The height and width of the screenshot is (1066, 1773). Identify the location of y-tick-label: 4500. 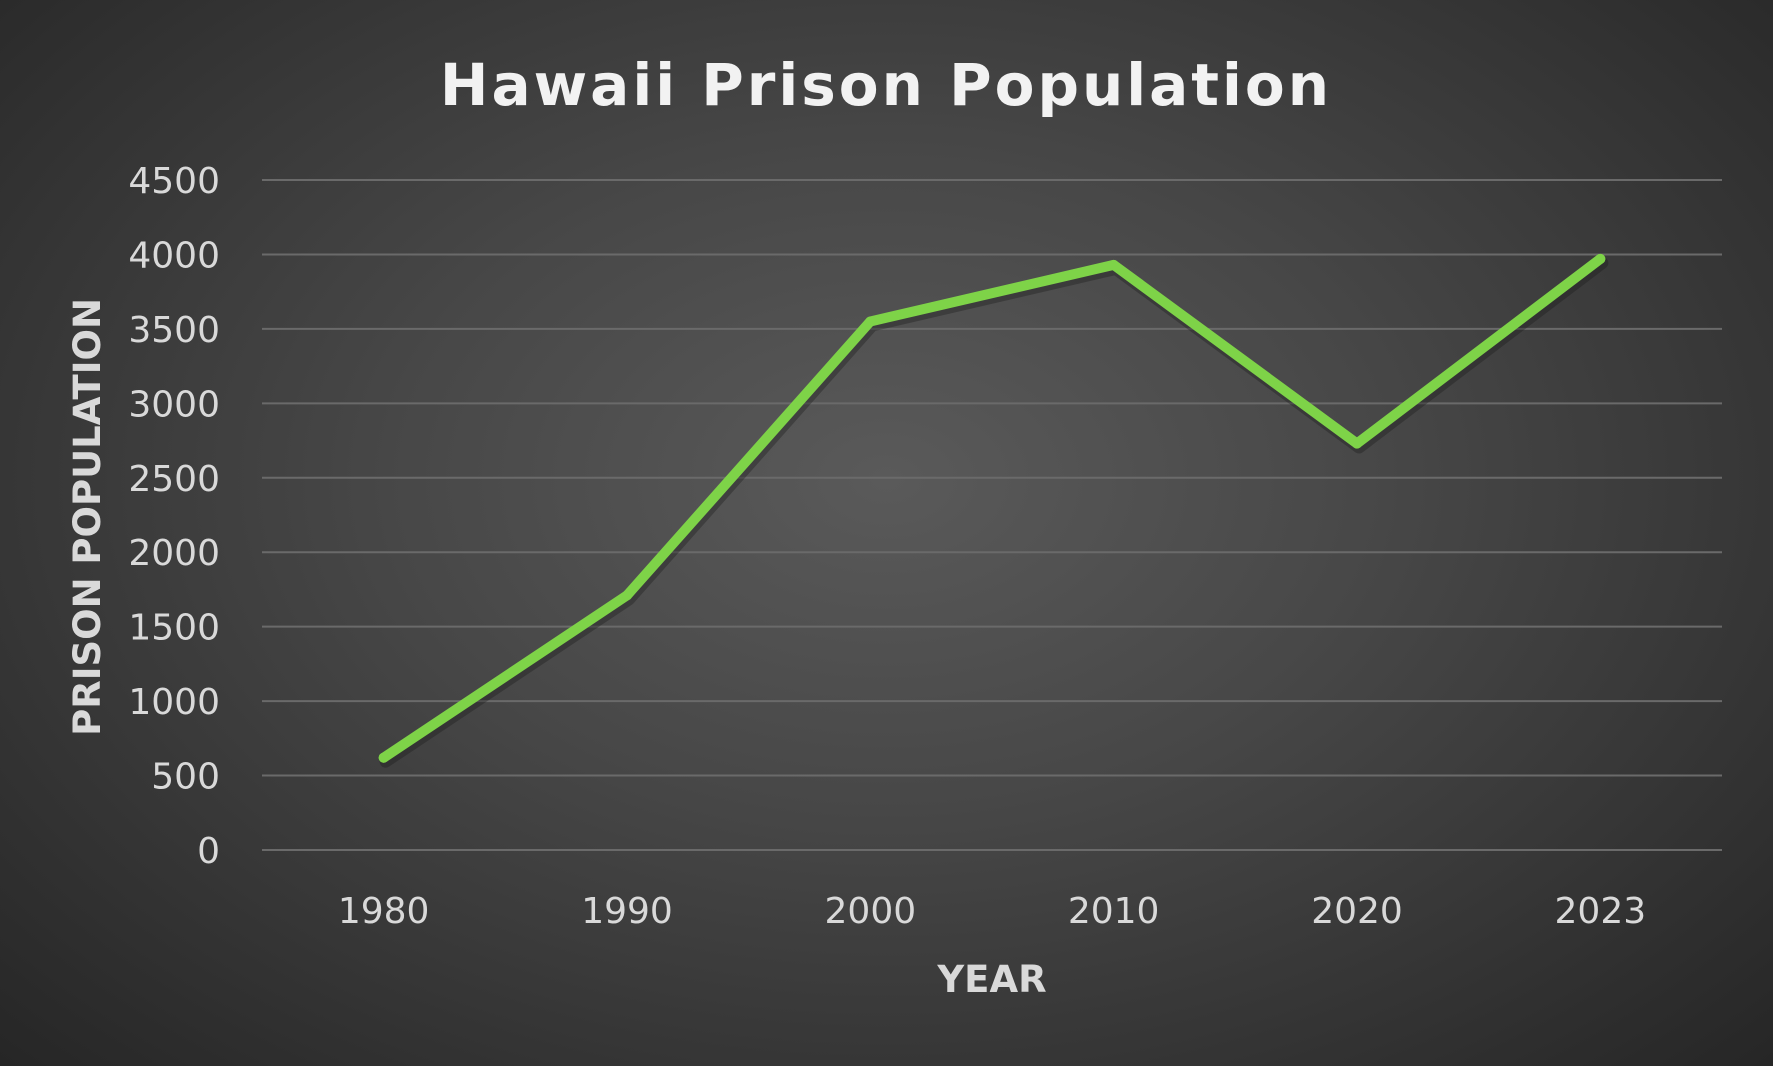
(174, 181).